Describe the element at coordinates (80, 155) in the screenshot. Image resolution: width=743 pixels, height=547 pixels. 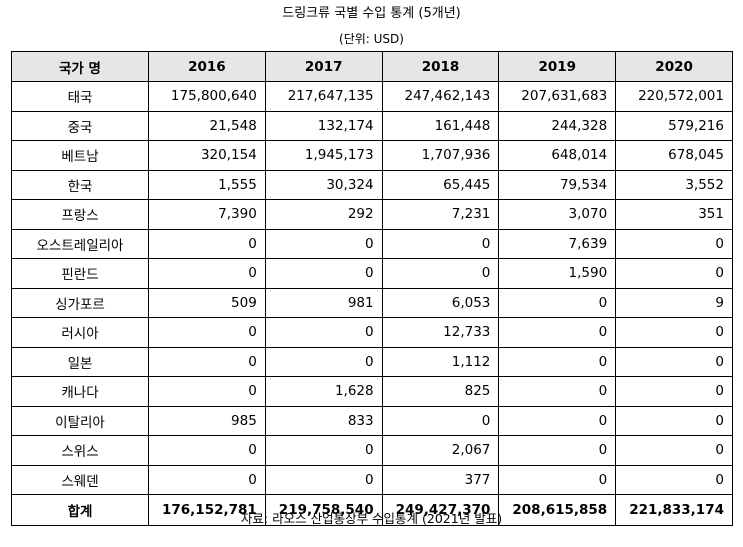
I see `country-cell: 베트남` at that location.